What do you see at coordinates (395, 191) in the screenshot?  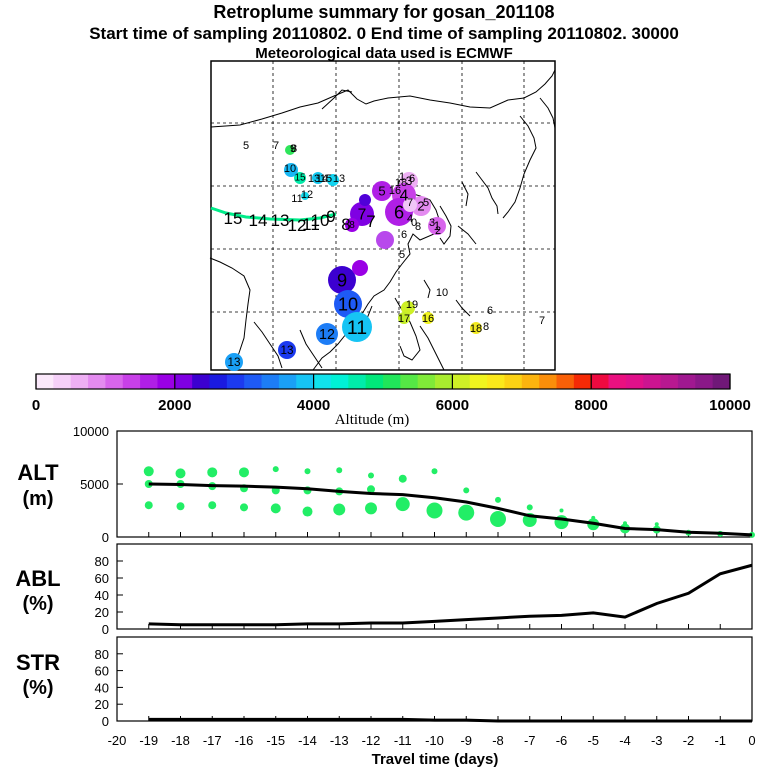 I see `map-day-label: 16` at bounding box center [395, 191].